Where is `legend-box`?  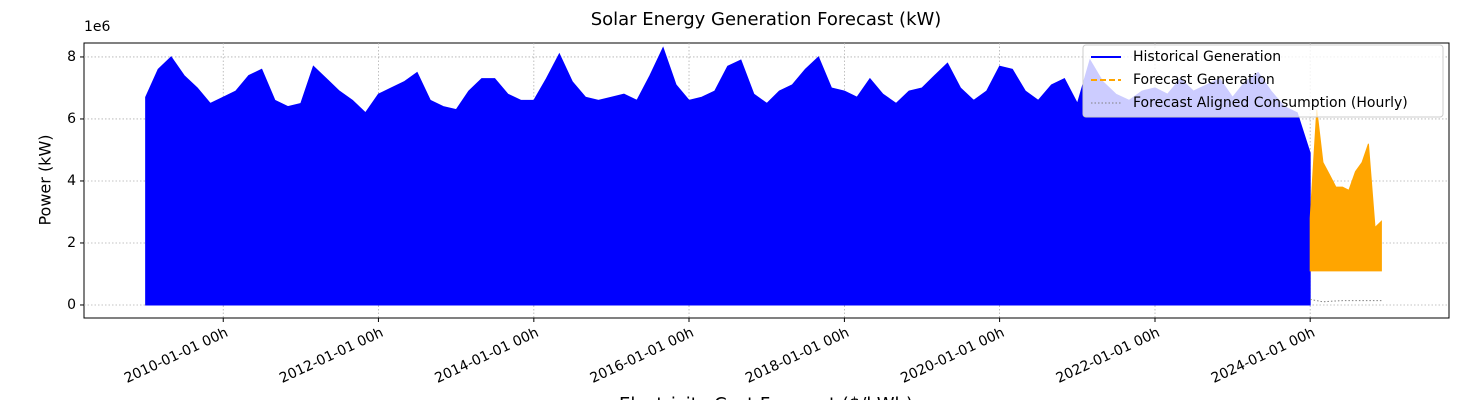
legend-box is located at coordinates (1263, 81).